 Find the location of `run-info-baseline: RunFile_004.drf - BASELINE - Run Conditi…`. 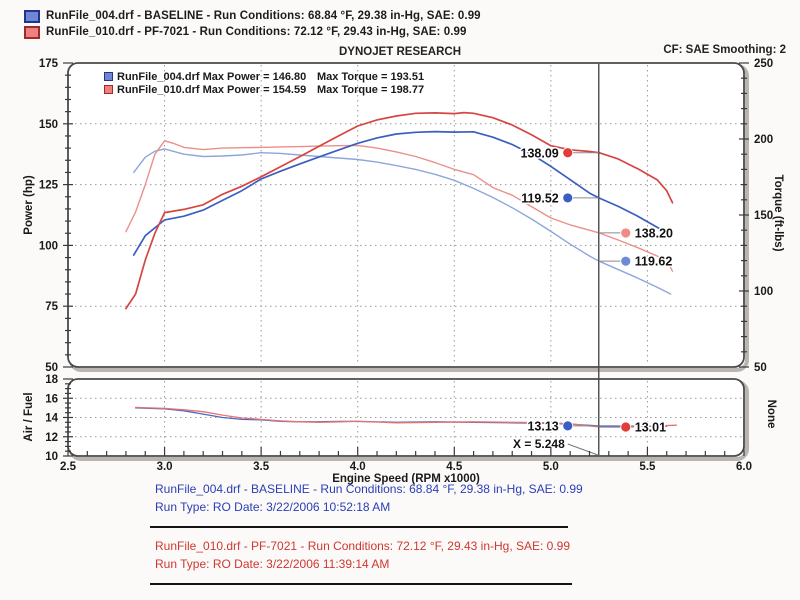

run-info-baseline: RunFile_004.drf - BASELINE - Run Conditi… is located at coordinates (369, 500).